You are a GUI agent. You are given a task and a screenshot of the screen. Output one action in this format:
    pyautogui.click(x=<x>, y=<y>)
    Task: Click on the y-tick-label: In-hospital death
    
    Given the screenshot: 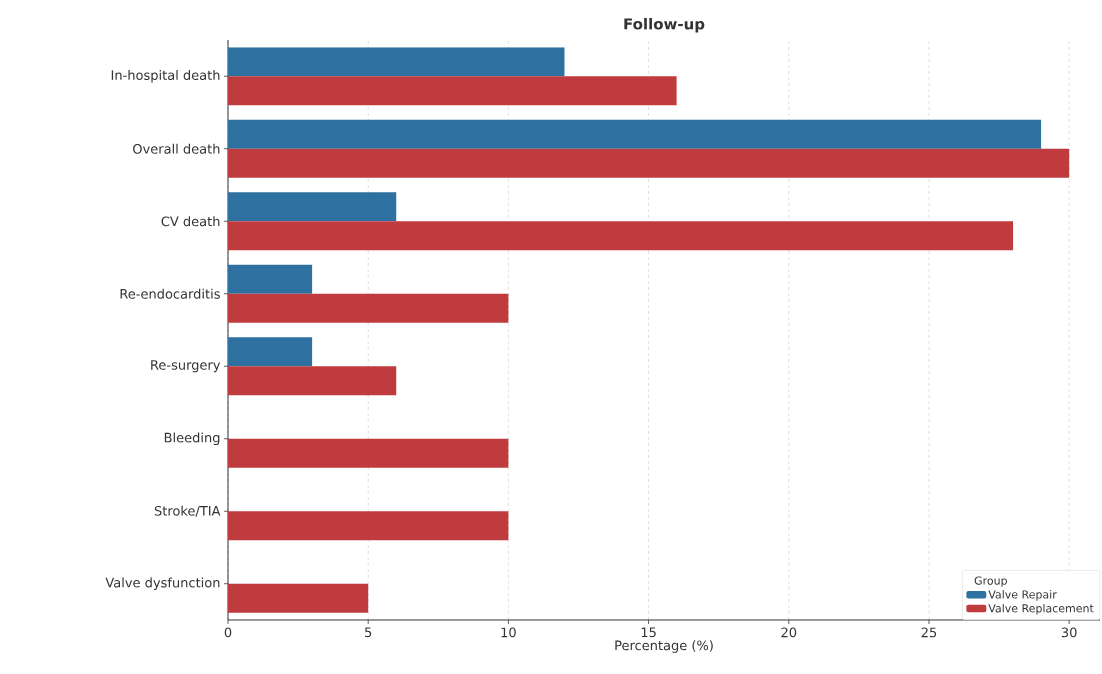 What is the action you would take?
    pyautogui.click(x=165, y=76)
    